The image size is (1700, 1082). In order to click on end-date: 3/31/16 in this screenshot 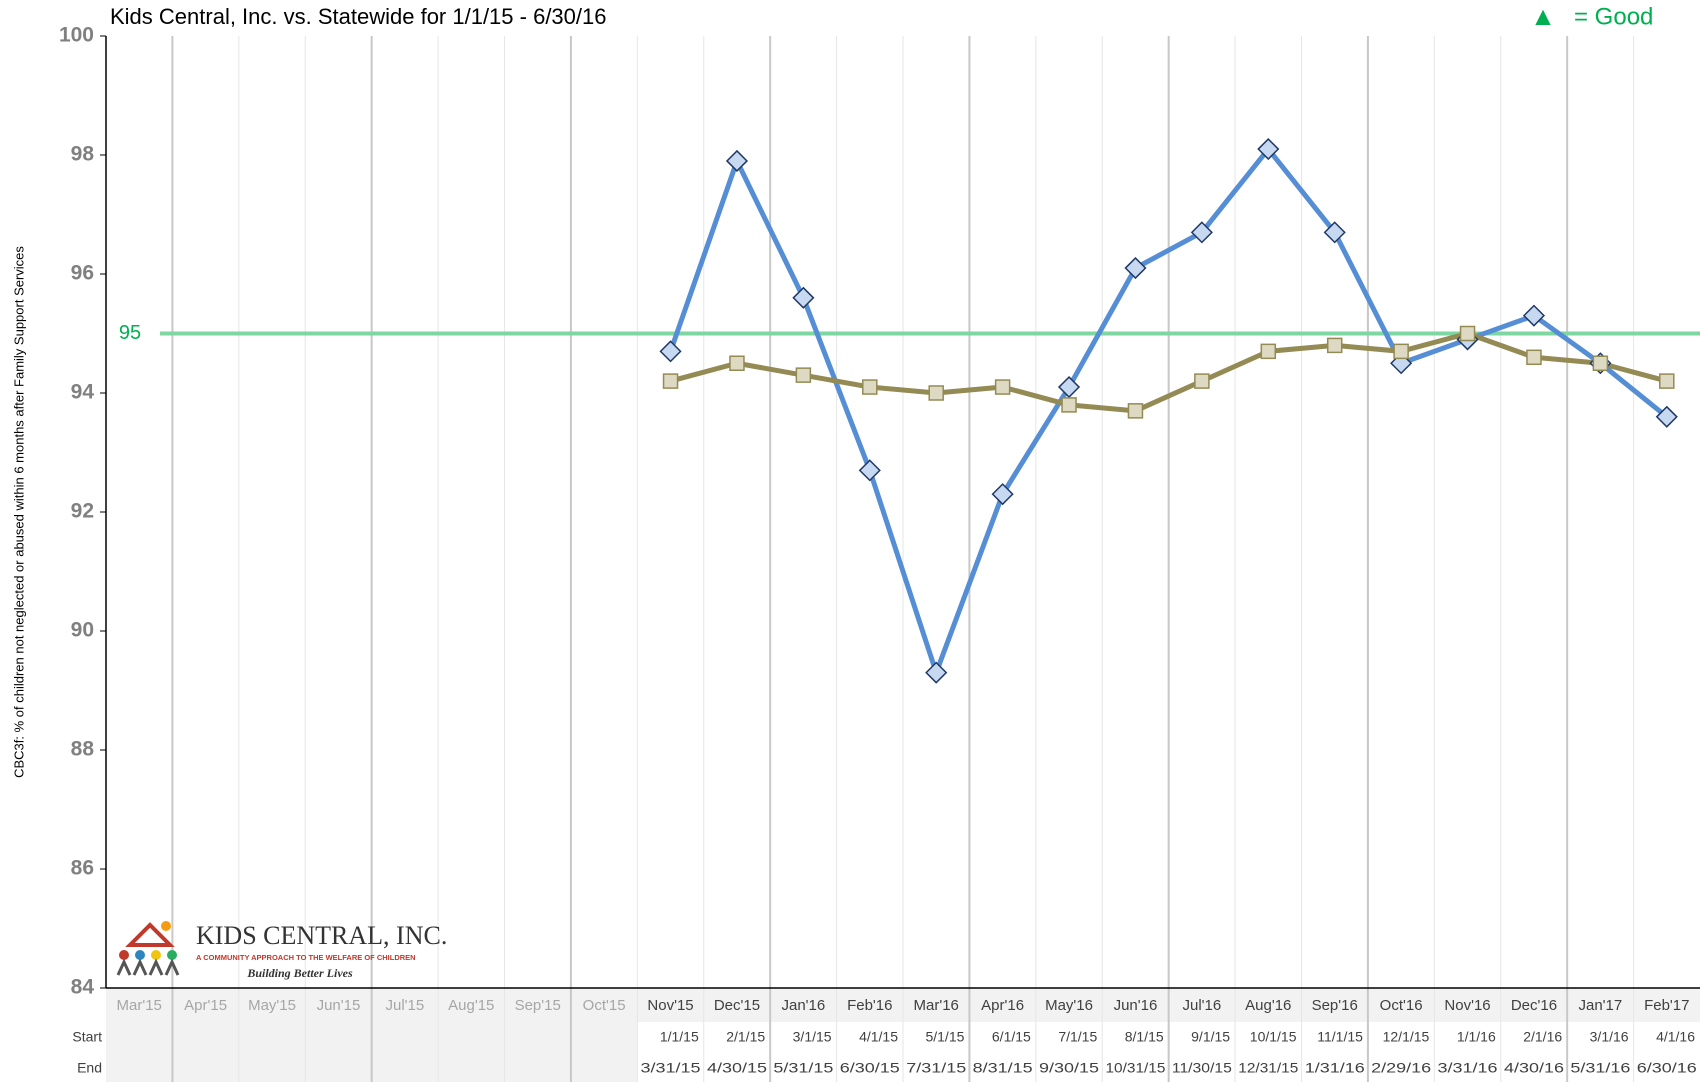, I will do `click(1468, 1068)`.